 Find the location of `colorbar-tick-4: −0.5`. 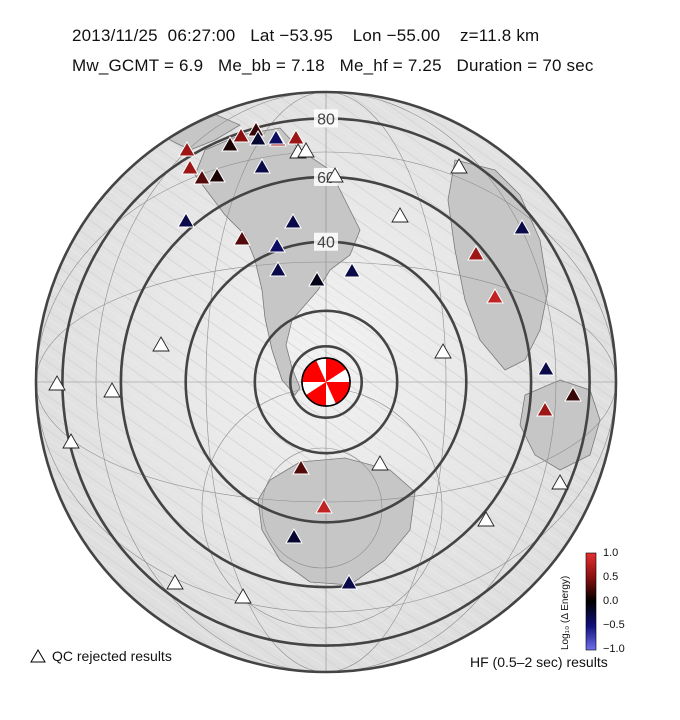

colorbar-tick-4: −0.5 is located at coordinates (614, 625).